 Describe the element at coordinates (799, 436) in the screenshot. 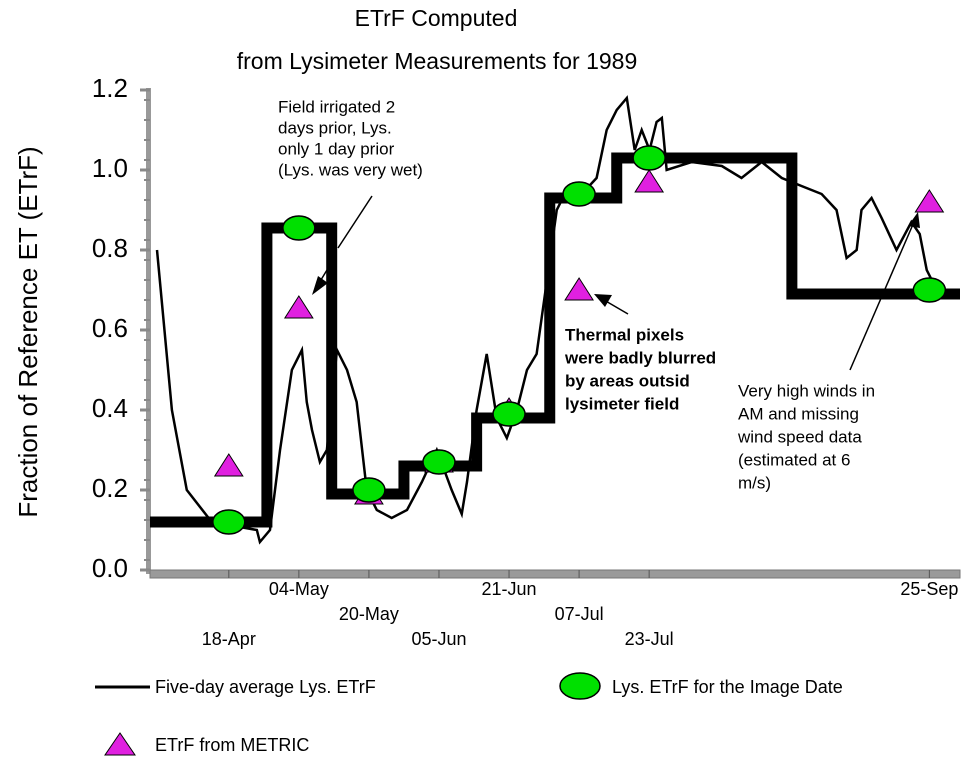

I see `annotation-text: wind speed data` at that location.